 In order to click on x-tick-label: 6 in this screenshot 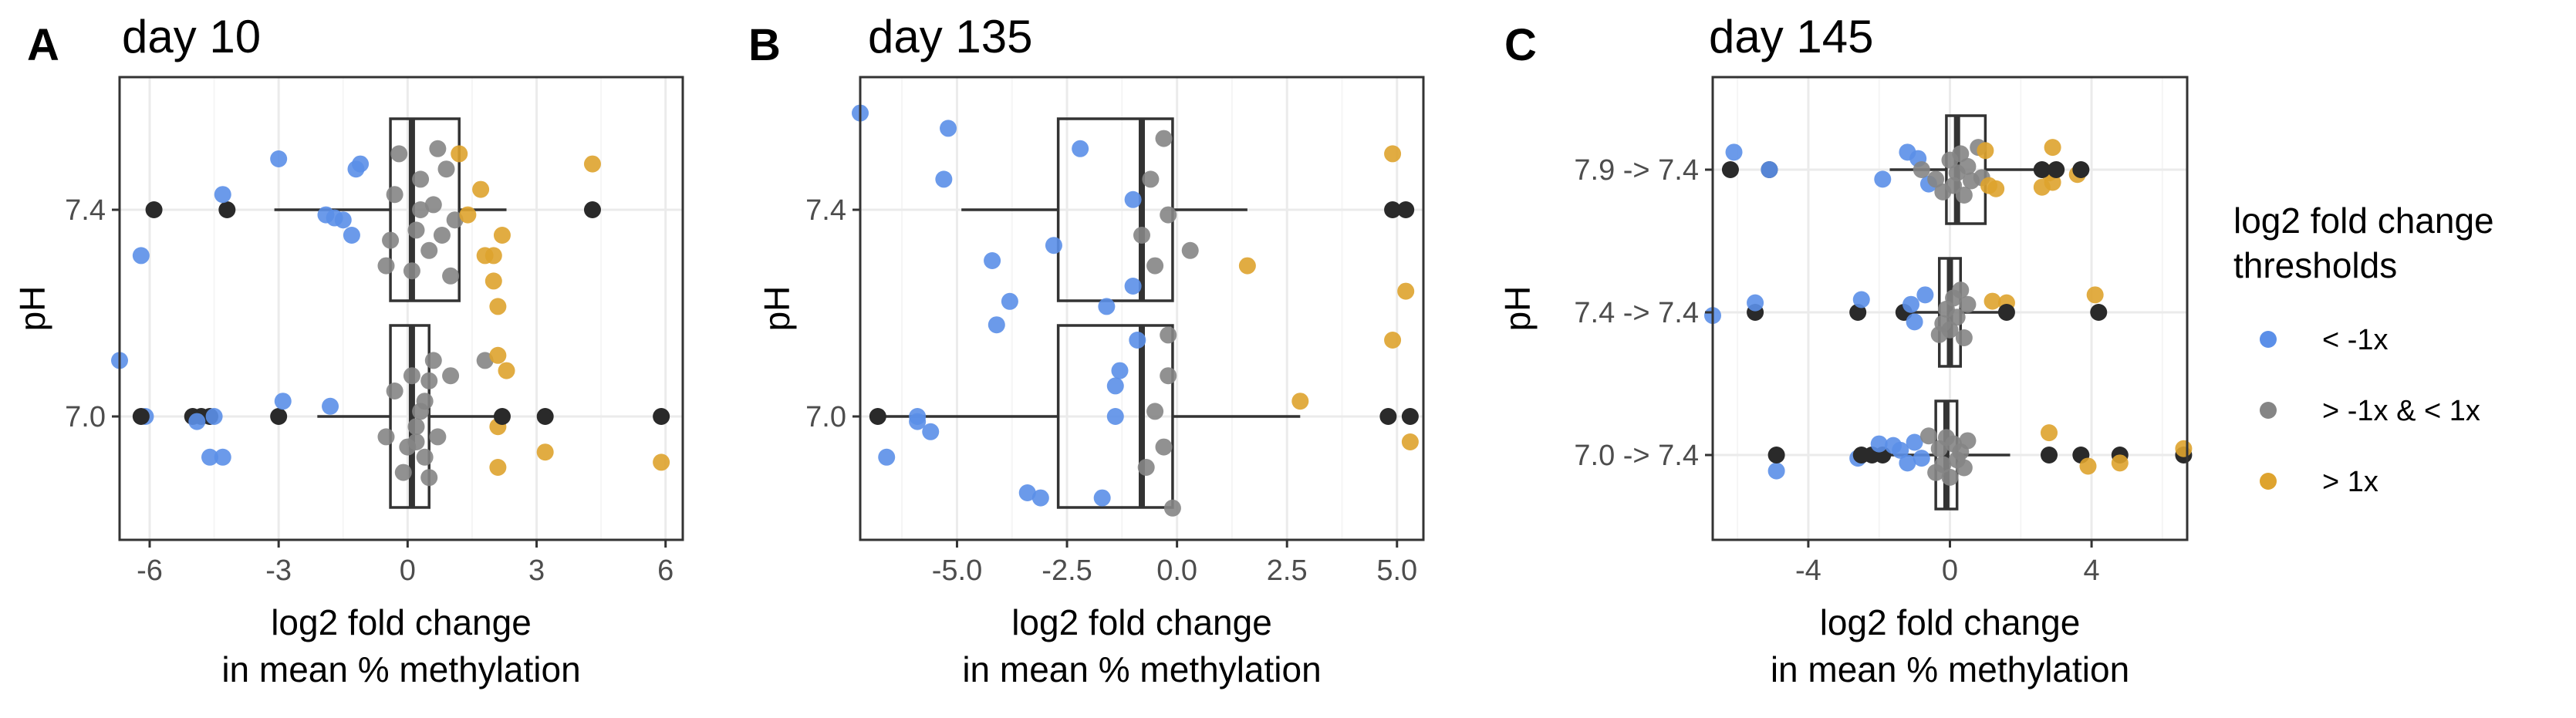, I will do `click(665, 571)`.